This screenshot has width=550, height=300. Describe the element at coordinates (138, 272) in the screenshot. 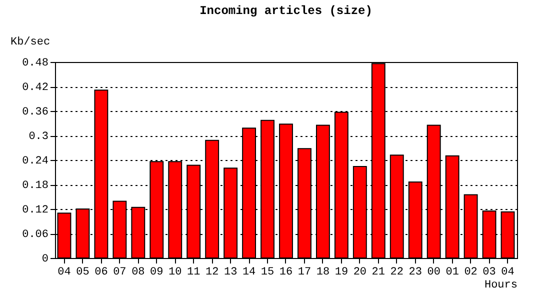

I see `x-tick-label: 08` at that location.